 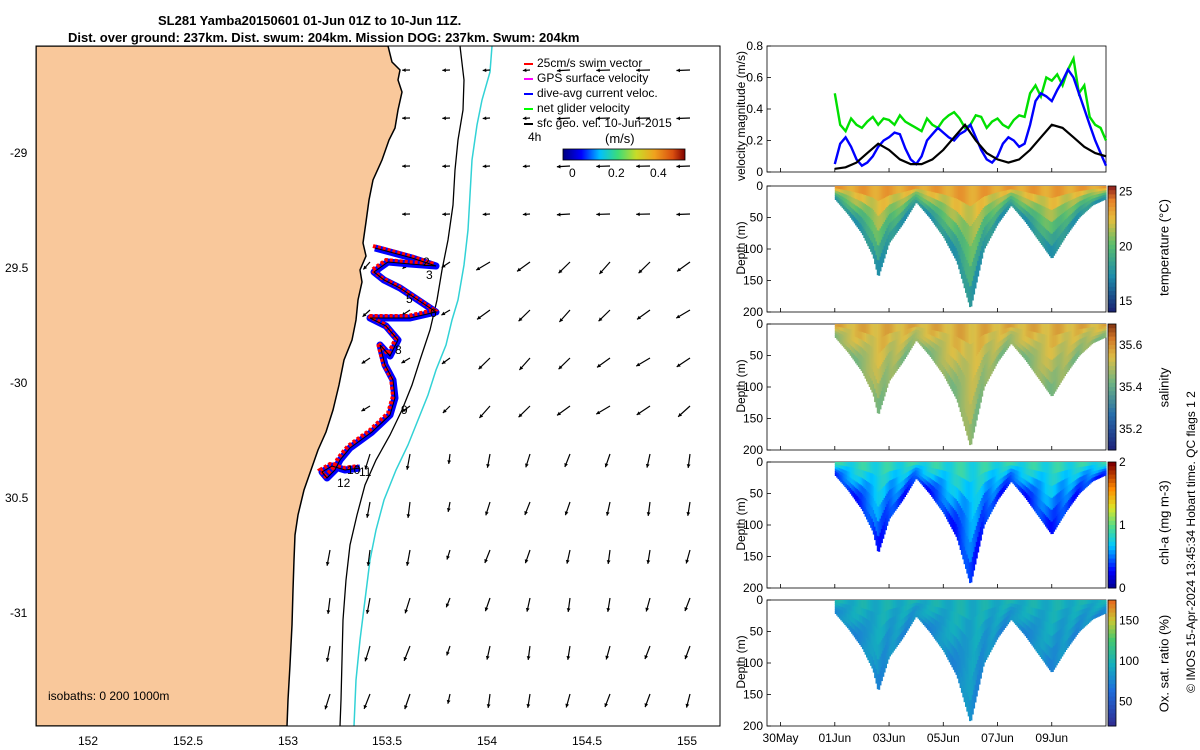 What do you see at coordinates (17, 268) in the screenshot?
I see `lat-tick: 29.5` at bounding box center [17, 268].